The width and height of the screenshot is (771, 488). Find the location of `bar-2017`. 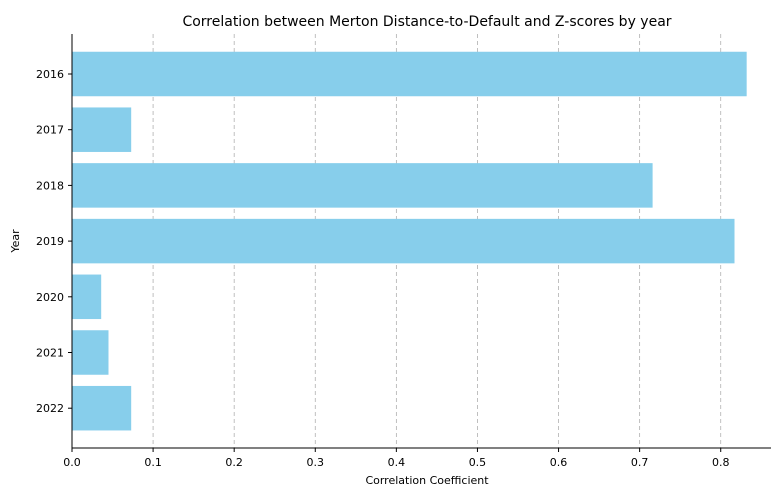

bar-2017 is located at coordinates (102, 129).